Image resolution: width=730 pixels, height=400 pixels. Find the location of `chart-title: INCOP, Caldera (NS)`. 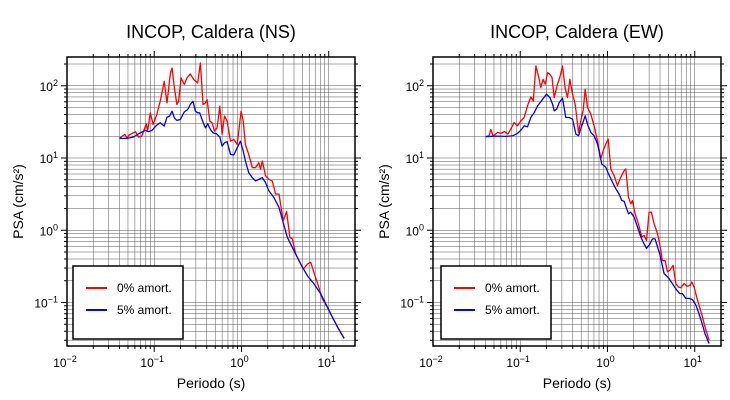

chart-title: INCOP, Caldera (NS) is located at coordinates (211, 32).